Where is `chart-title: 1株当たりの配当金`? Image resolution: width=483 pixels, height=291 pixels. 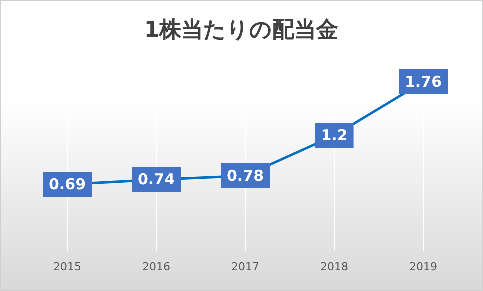
chart-title: 1株当たりの配当金 is located at coordinates (241, 31).